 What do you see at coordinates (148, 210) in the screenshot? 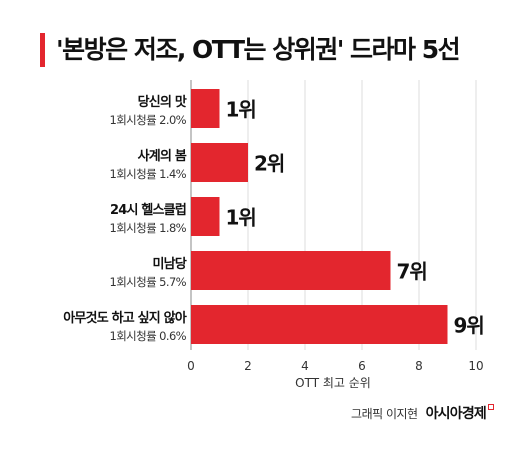
I see `category-label: 24시 헬스클럽` at bounding box center [148, 210].